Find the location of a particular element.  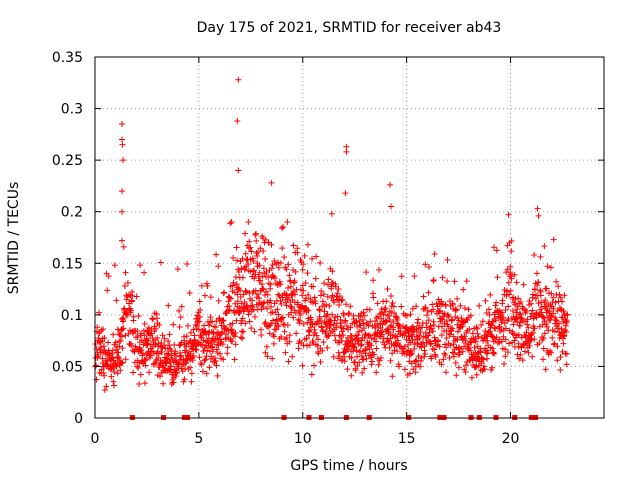

x-tick-label: 0 is located at coordinates (95, 439).